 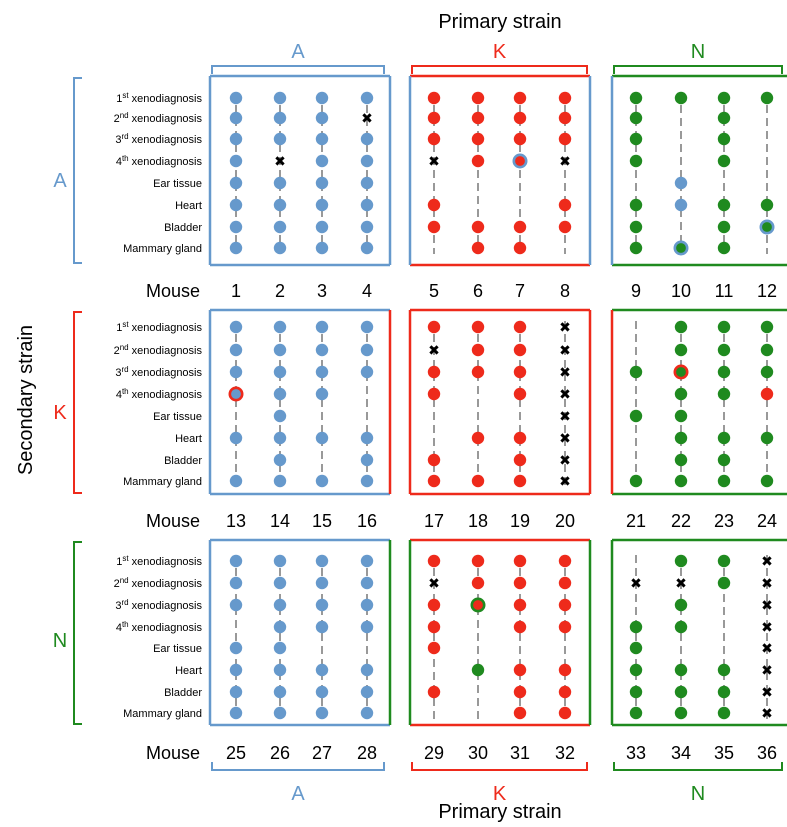 What do you see at coordinates (367, 291) in the screenshot?
I see `mouse-number: 4` at bounding box center [367, 291].